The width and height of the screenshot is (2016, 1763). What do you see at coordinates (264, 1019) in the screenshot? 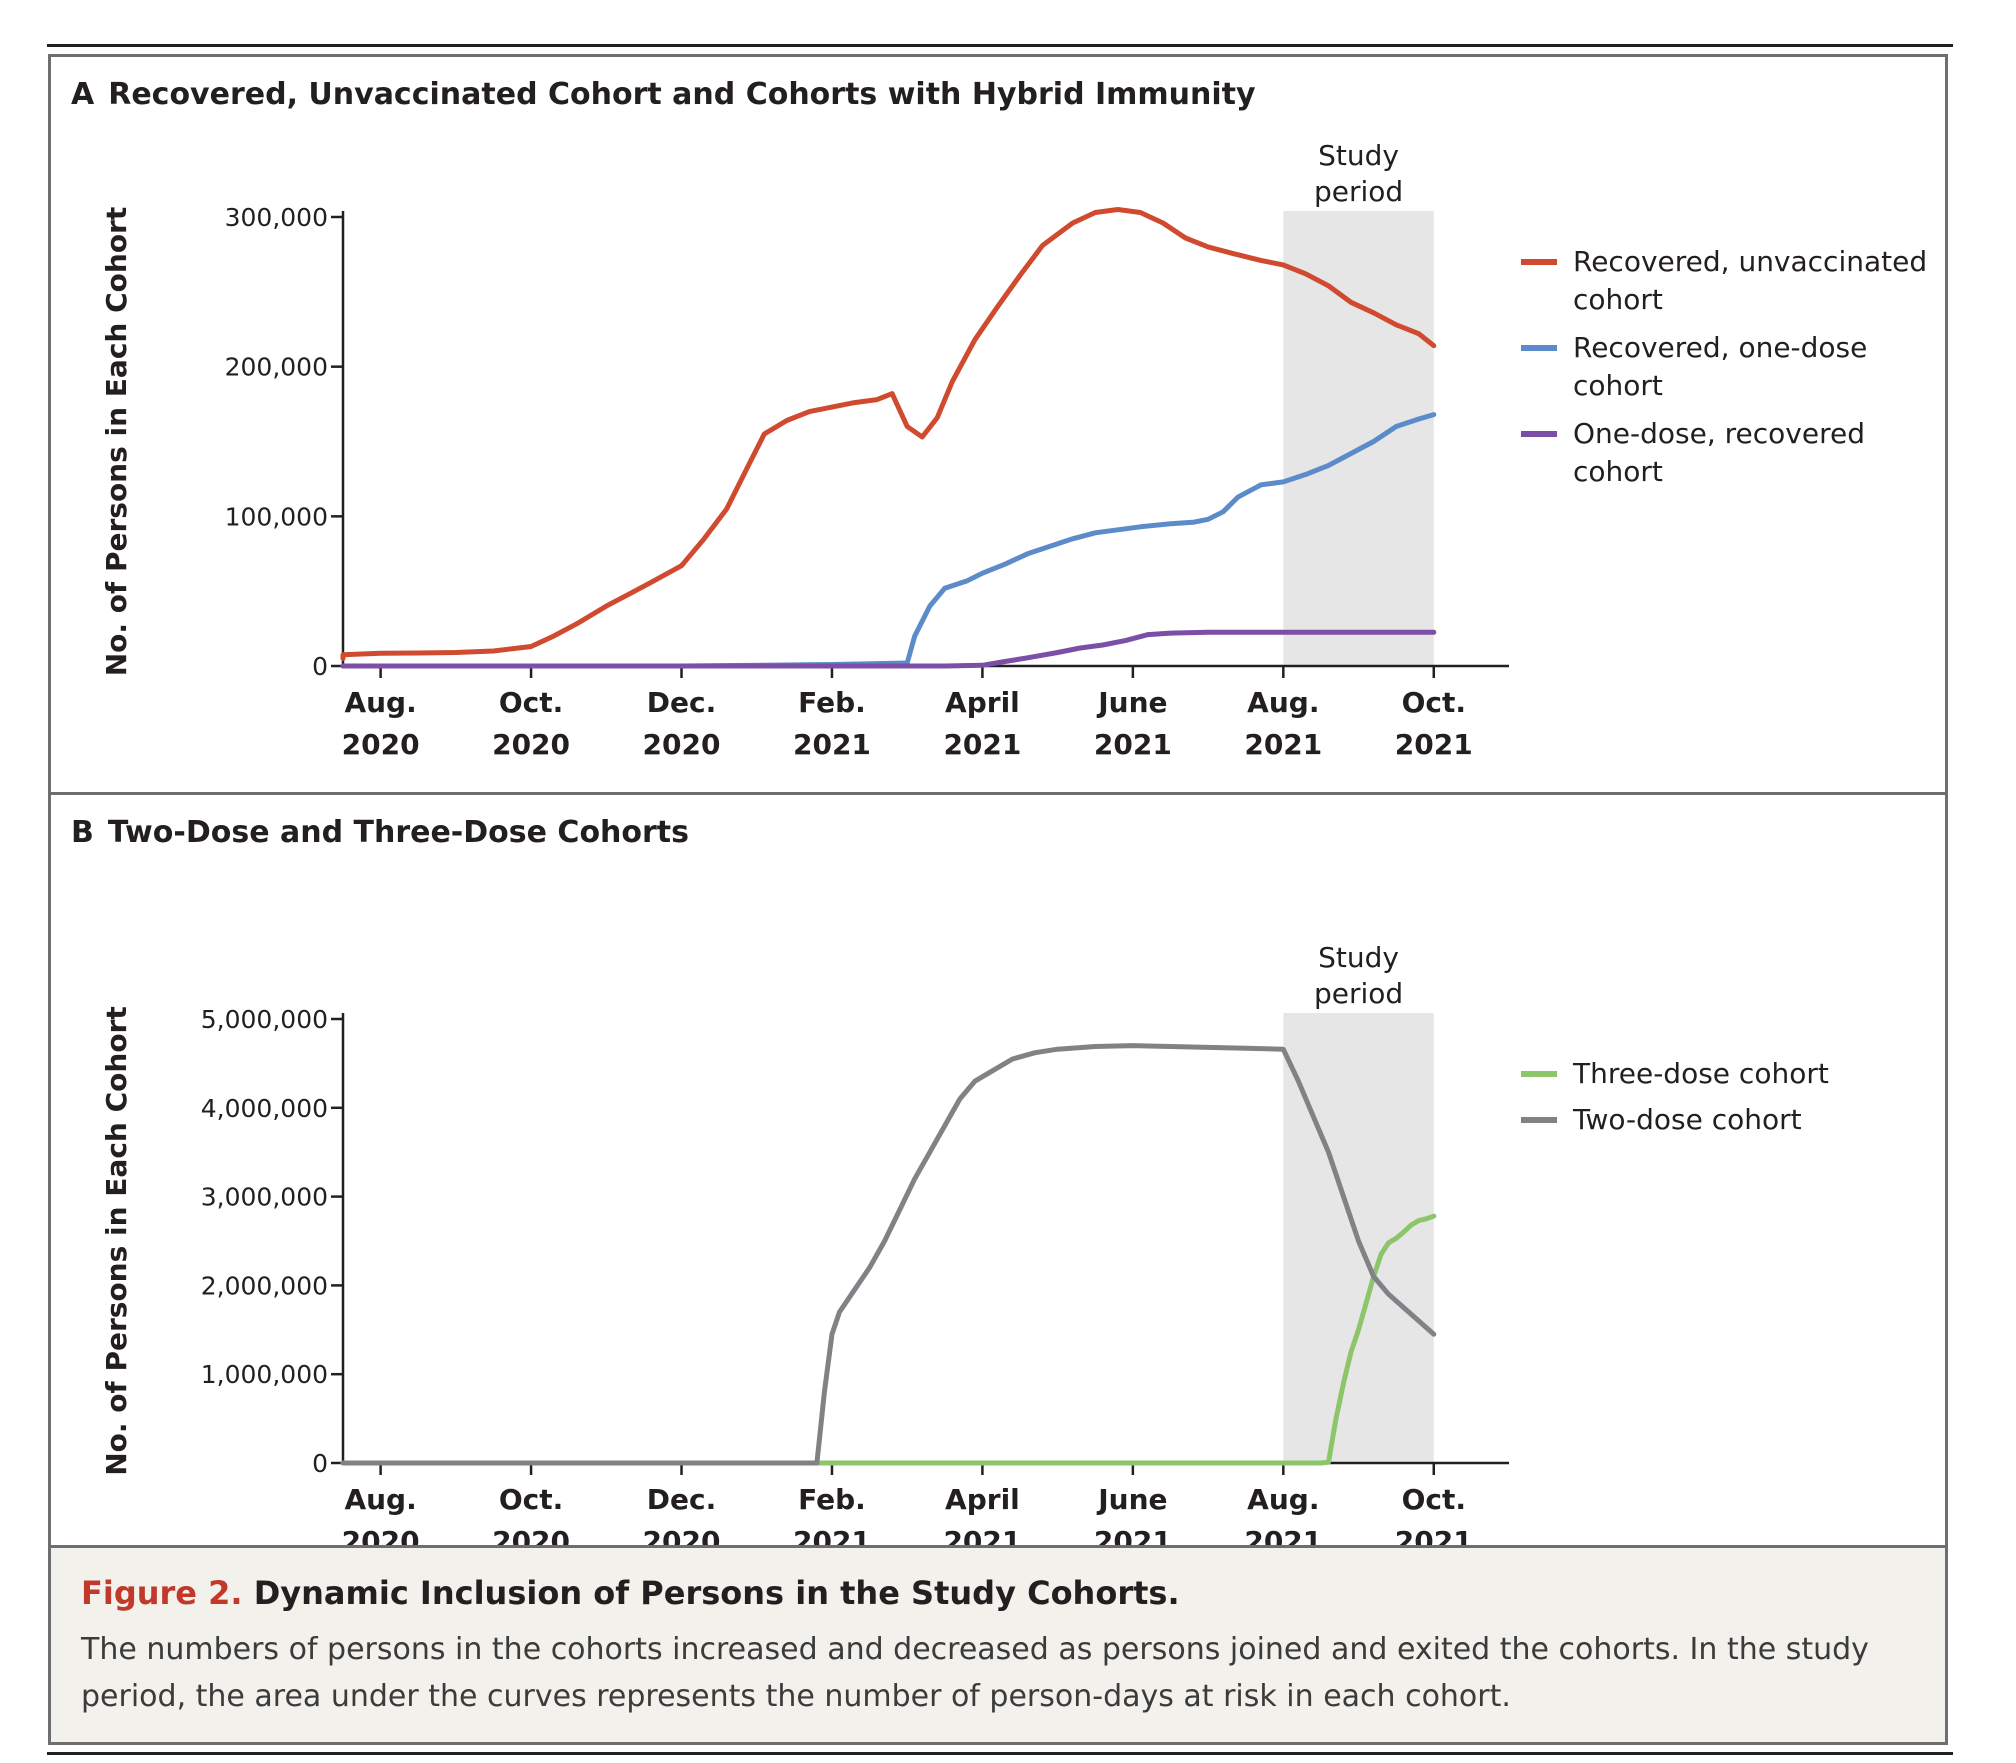
I see `y-tick-label: 5,000,000` at bounding box center [264, 1019].